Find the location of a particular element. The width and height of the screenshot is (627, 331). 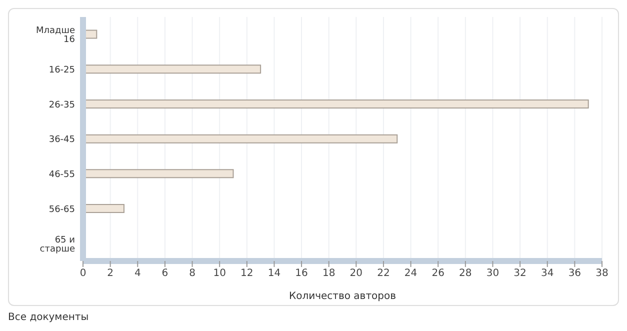

y-tick-label: 16-25 is located at coordinates (61, 70).